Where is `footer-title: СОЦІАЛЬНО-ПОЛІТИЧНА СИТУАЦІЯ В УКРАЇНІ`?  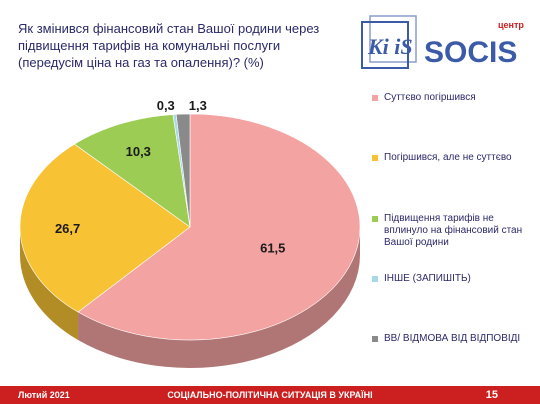
footer-title: СОЦІАЛЬНО-ПОЛІТИЧНА СИТУАЦІЯ В УКРАЇНІ is located at coordinates (270, 395).